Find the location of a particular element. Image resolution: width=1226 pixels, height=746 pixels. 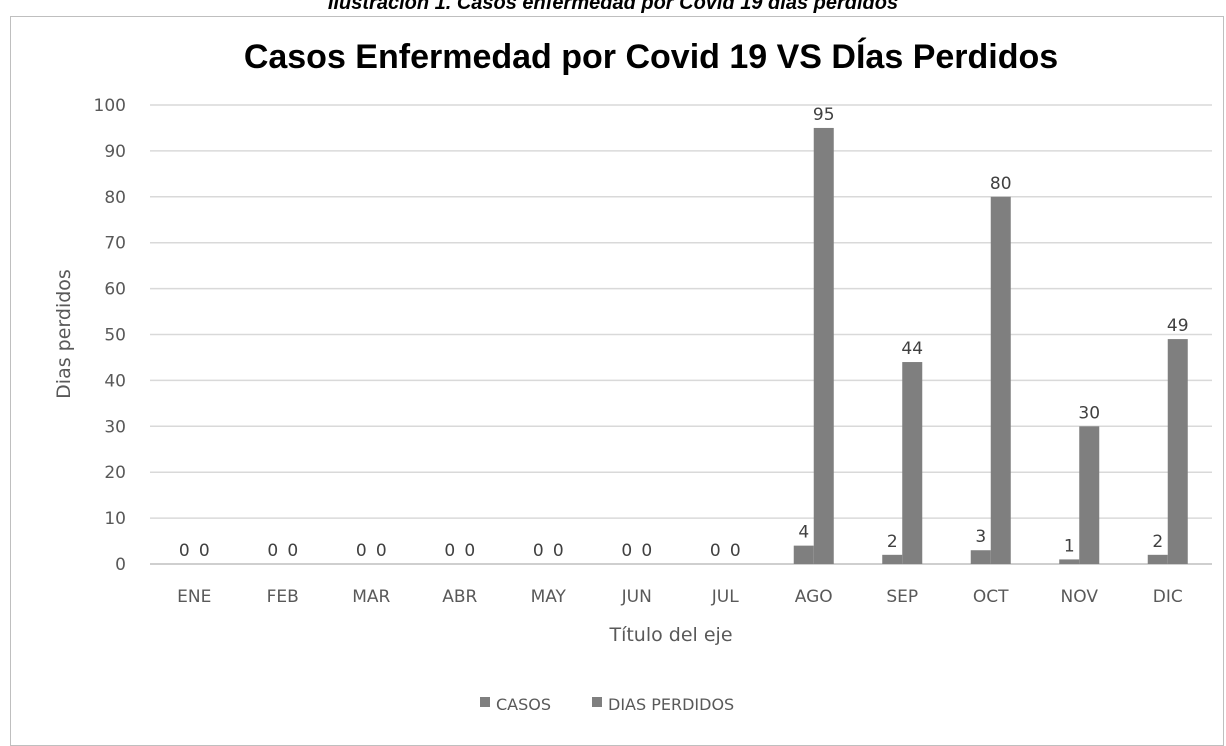

data-label-dias-perdidos: 30 is located at coordinates (1089, 413).